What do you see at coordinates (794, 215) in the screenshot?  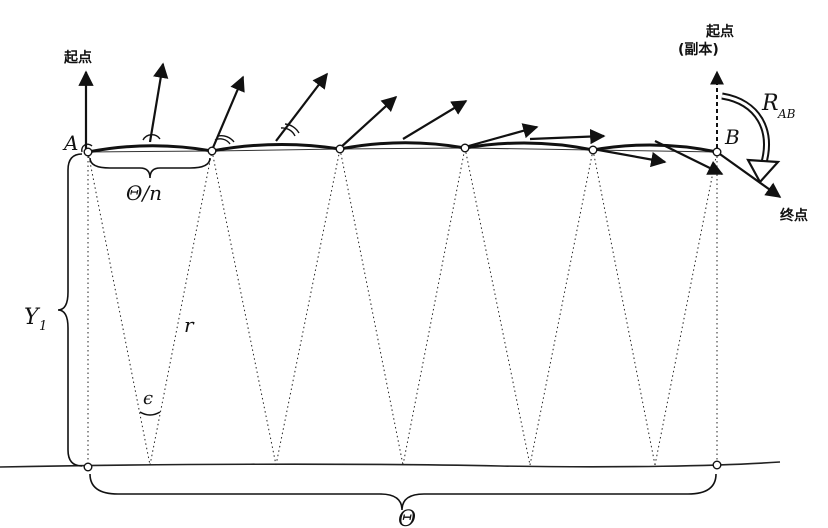 I see `label-end: 终点` at bounding box center [794, 215].